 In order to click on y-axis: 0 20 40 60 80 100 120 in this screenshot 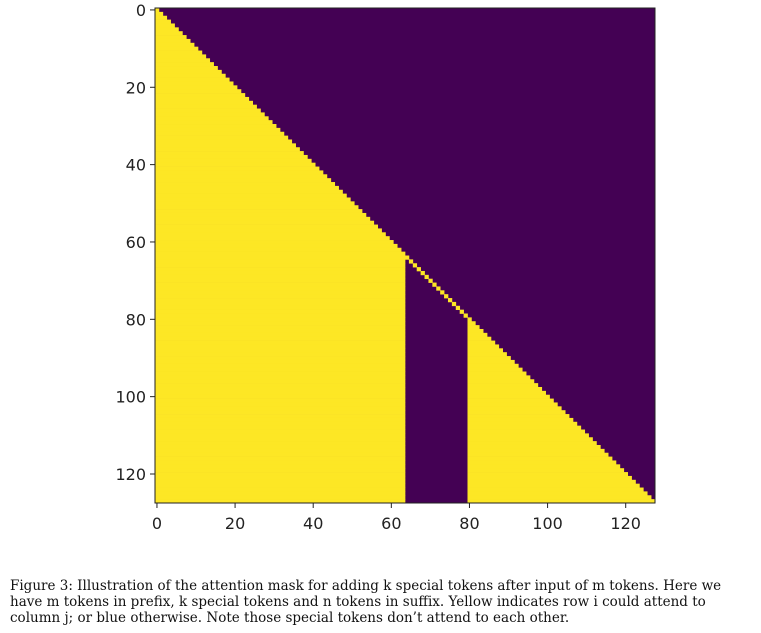, I will do `click(135, 242)`.